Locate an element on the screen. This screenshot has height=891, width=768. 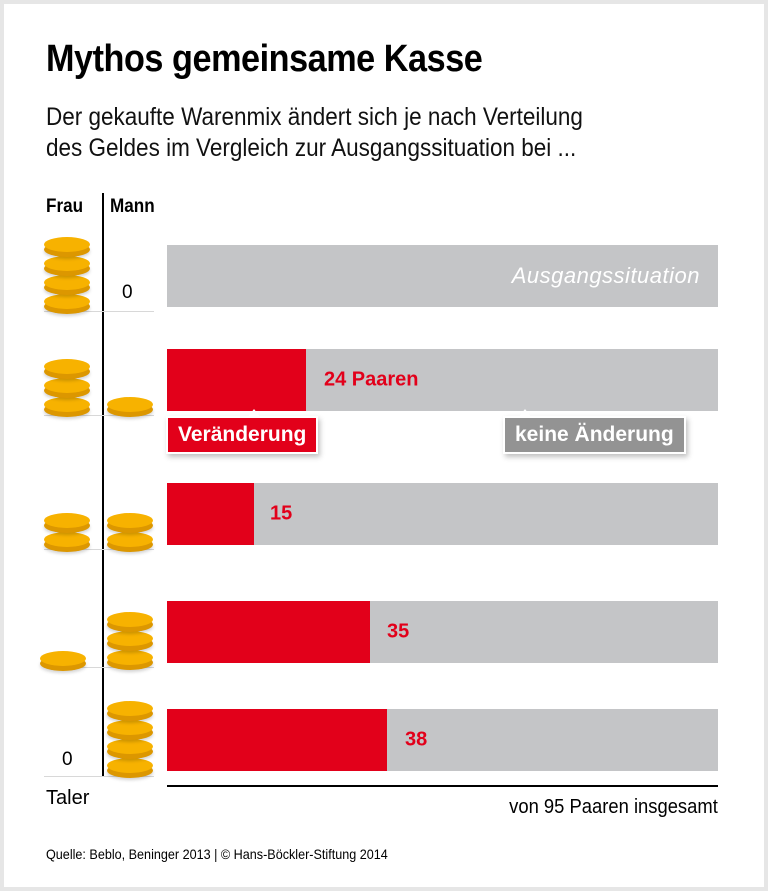
bar-value-label: 24 Paaren is located at coordinates (371, 379).